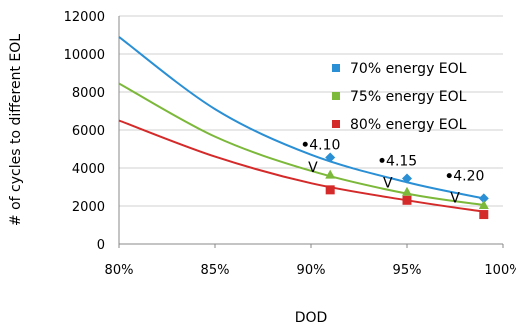  I want to click on y-tick-label: 8000, so click(88, 93).